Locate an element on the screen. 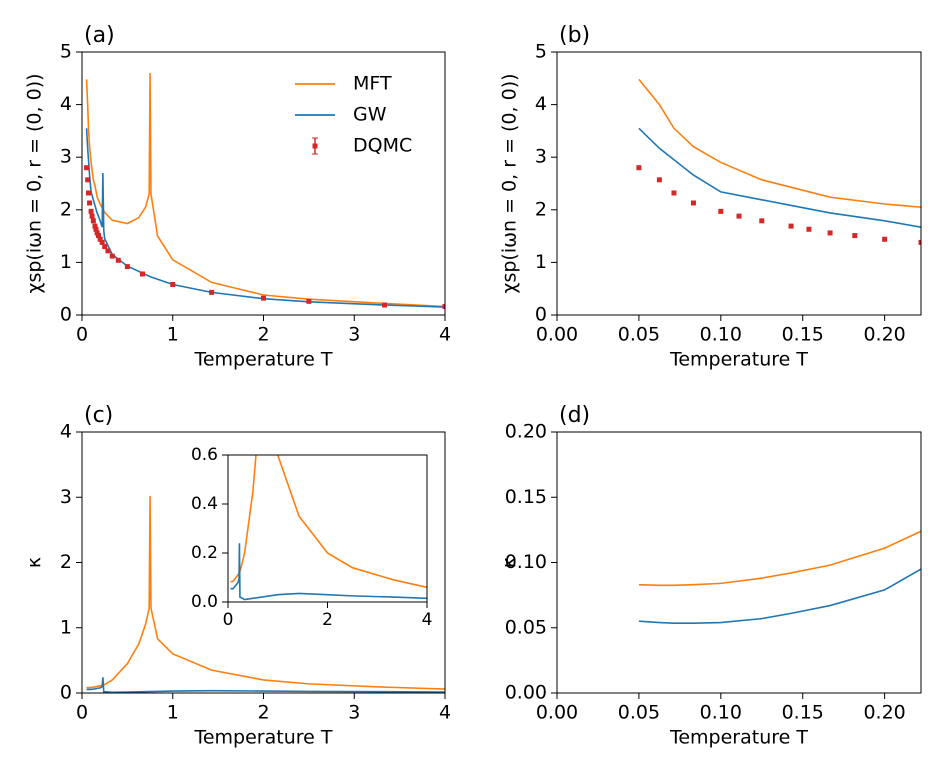 The width and height of the screenshot is (947, 780). panel-label: (b) is located at coordinates (574, 35).